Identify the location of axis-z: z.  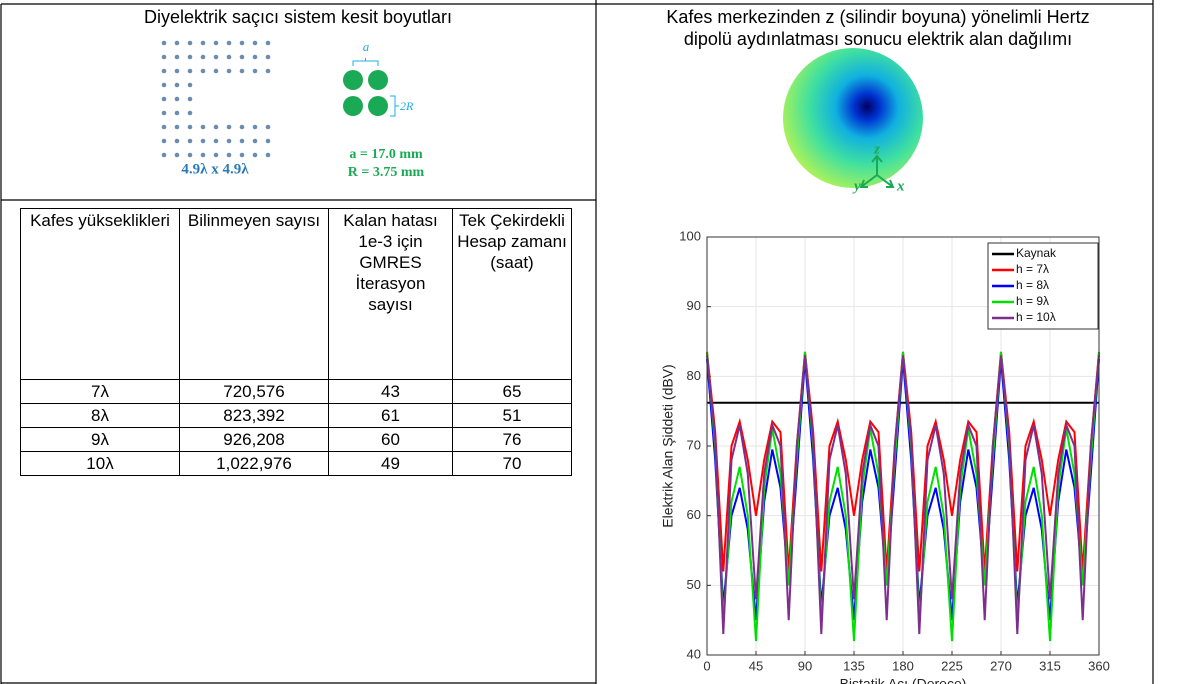
(876, 149).